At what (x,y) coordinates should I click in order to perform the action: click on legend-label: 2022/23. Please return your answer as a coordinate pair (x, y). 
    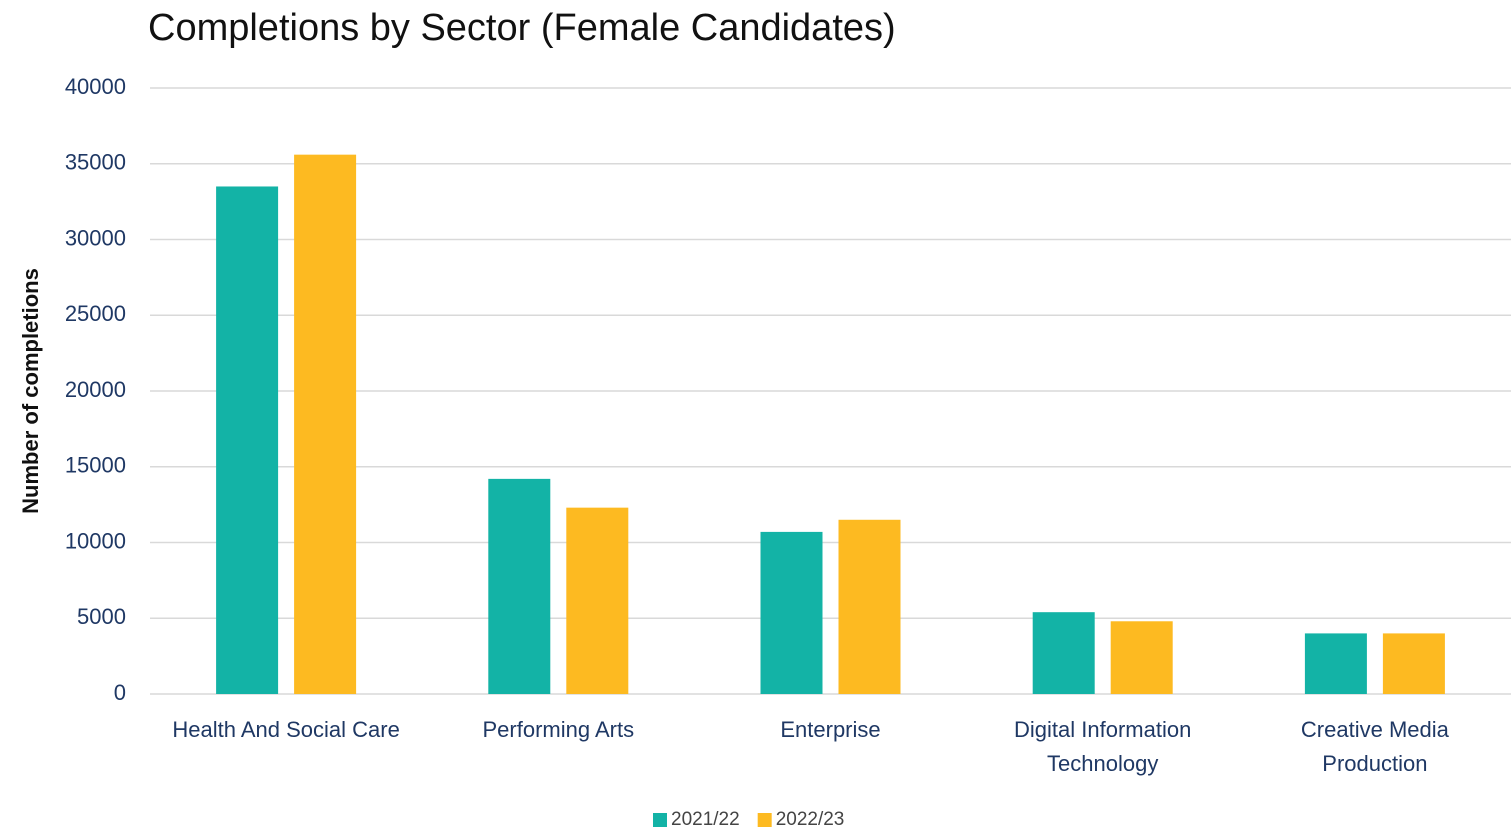
    Looking at the image, I should click on (810, 819).